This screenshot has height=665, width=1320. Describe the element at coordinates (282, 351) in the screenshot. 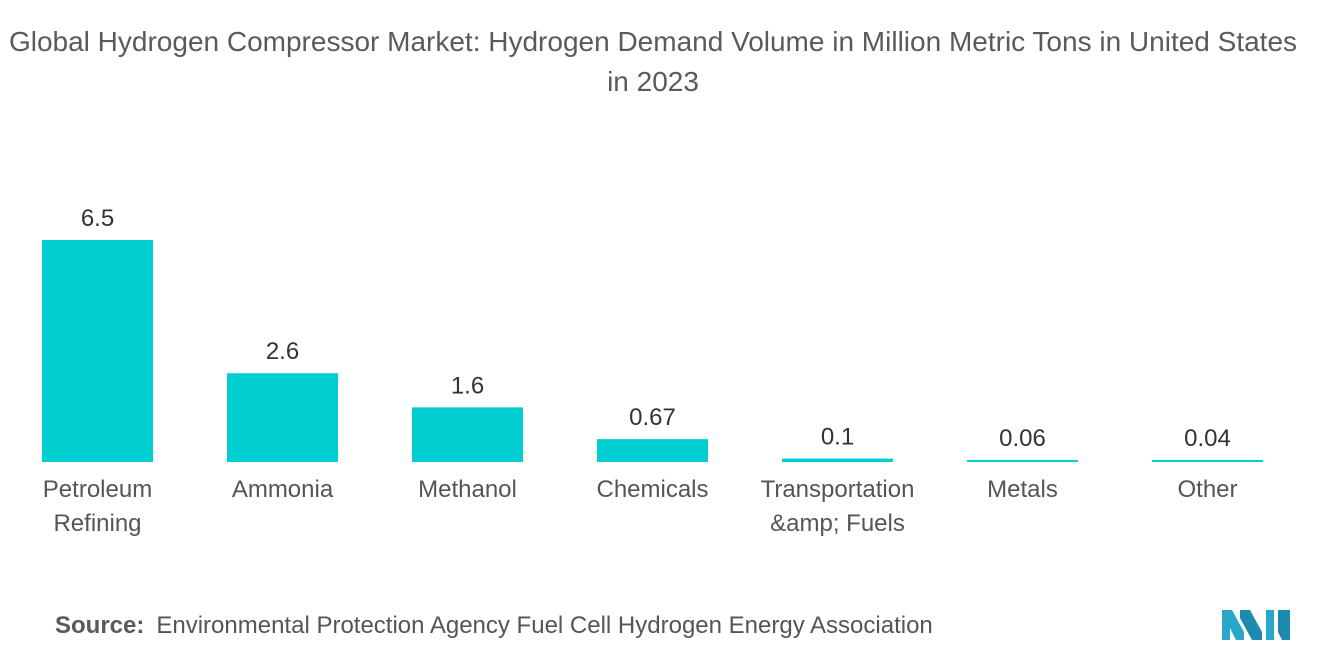

I see `bar-value-label: 2.6` at that location.